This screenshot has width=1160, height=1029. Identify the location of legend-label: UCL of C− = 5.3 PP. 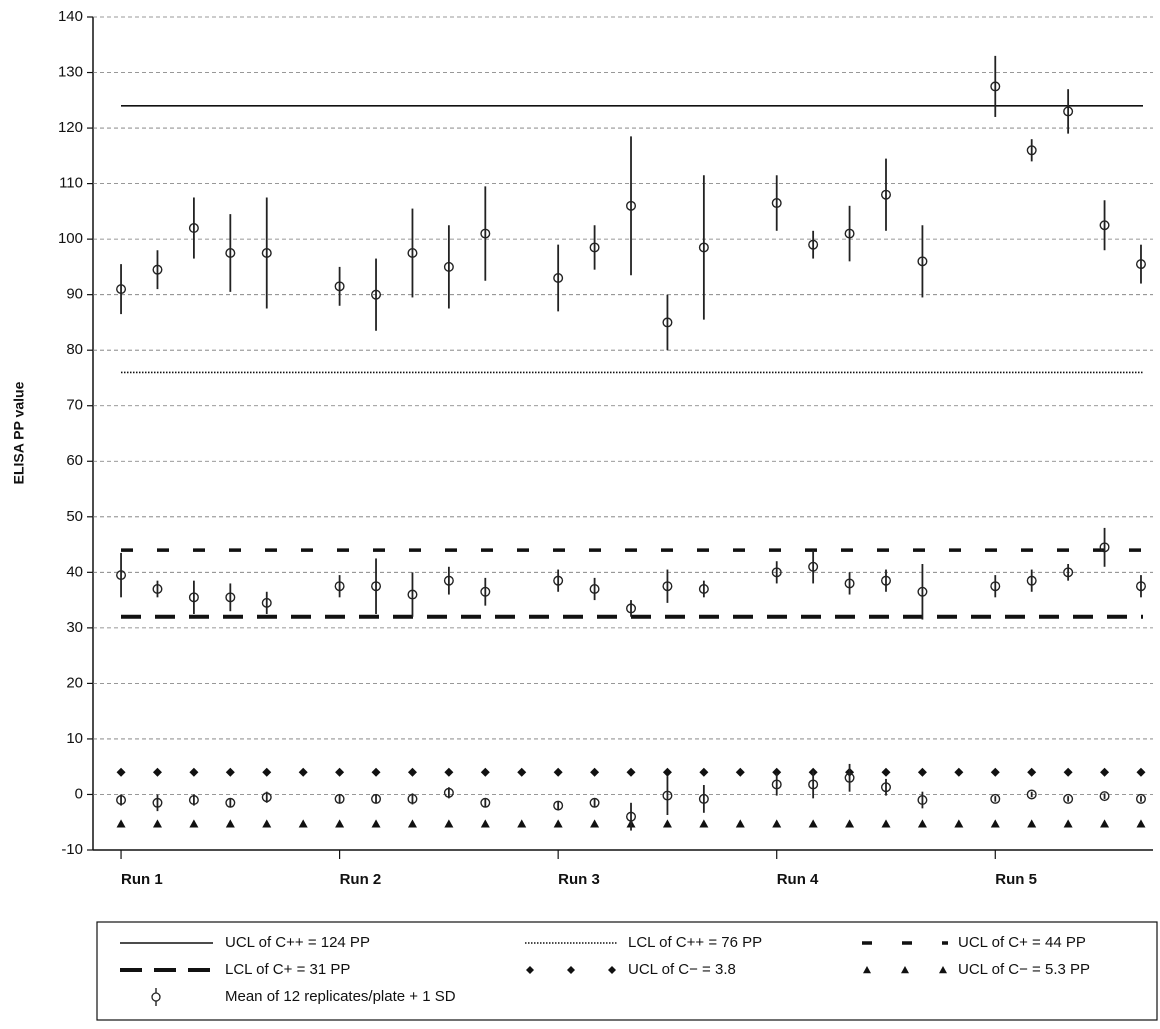
(1024, 969).